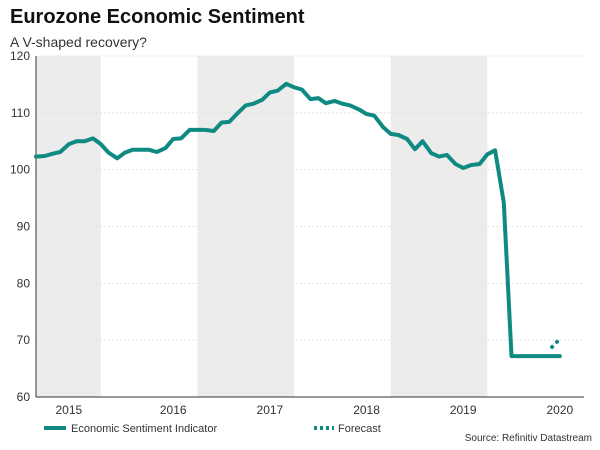 Image resolution: width=600 pixels, height=450 pixels. Describe the element at coordinates (173, 410) in the screenshot. I see `x-tick-label: 2016` at that location.